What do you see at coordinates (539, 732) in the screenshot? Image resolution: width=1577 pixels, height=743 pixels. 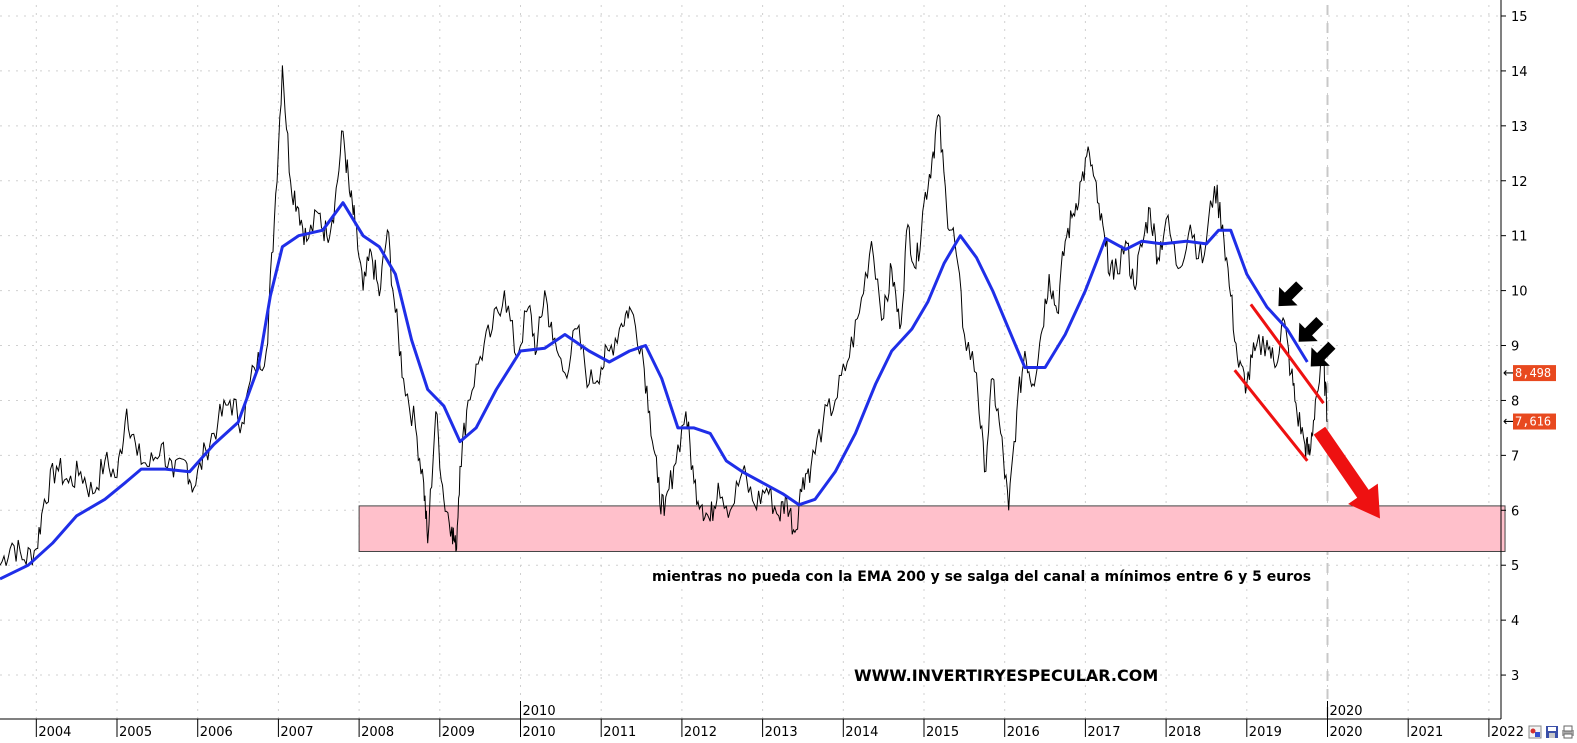 I see `x-tick-label: 2010` at bounding box center [539, 732].